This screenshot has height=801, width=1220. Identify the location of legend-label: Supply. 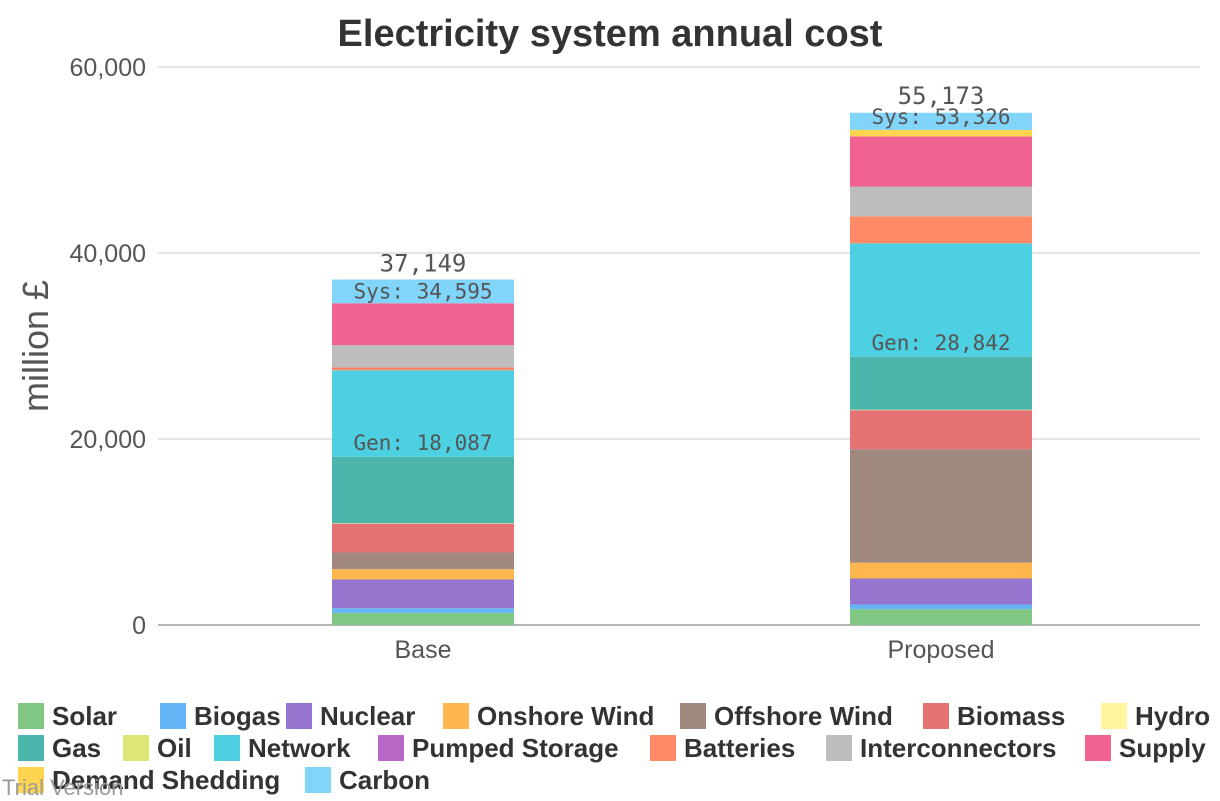
(1162, 748).